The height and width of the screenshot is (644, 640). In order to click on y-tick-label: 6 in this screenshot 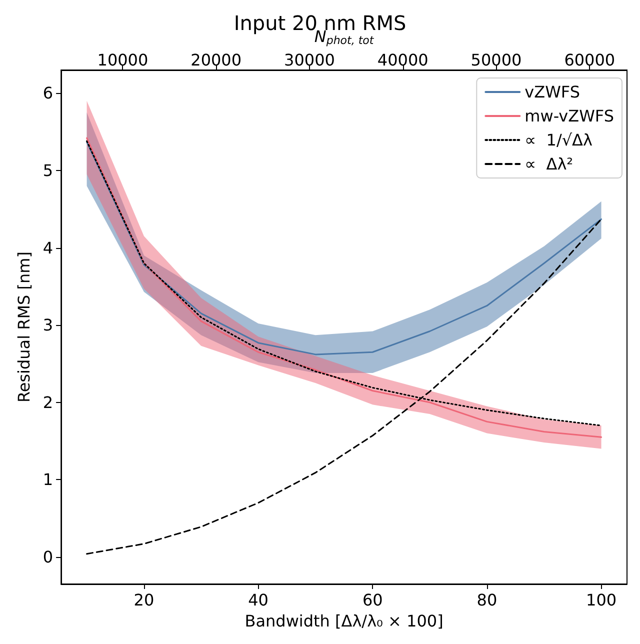, I will do `click(48, 93)`.